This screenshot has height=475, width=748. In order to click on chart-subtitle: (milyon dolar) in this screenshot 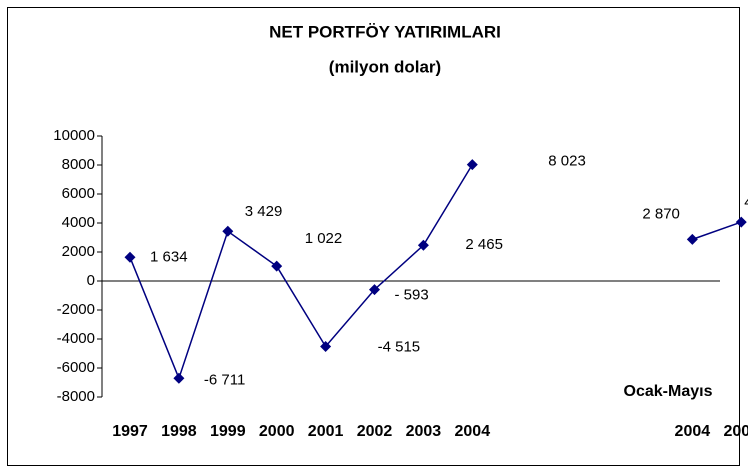, I will do `click(385, 66)`.